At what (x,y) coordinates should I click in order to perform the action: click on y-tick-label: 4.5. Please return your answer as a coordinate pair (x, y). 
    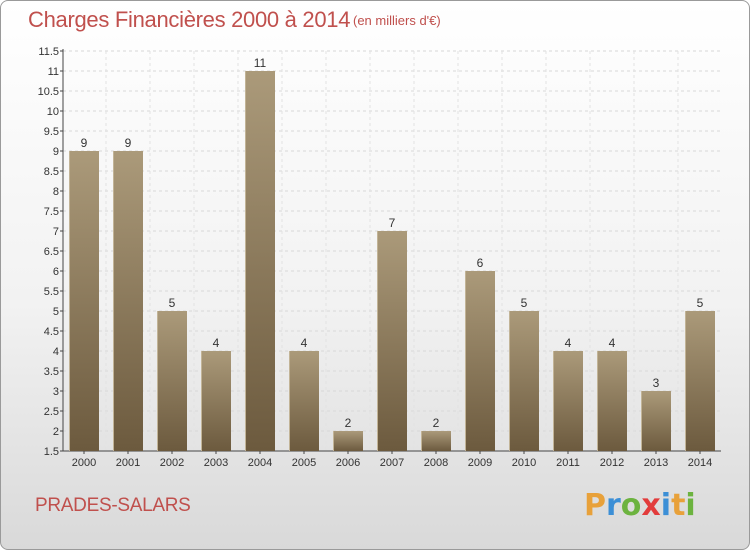
    Looking at the image, I should click on (51, 332).